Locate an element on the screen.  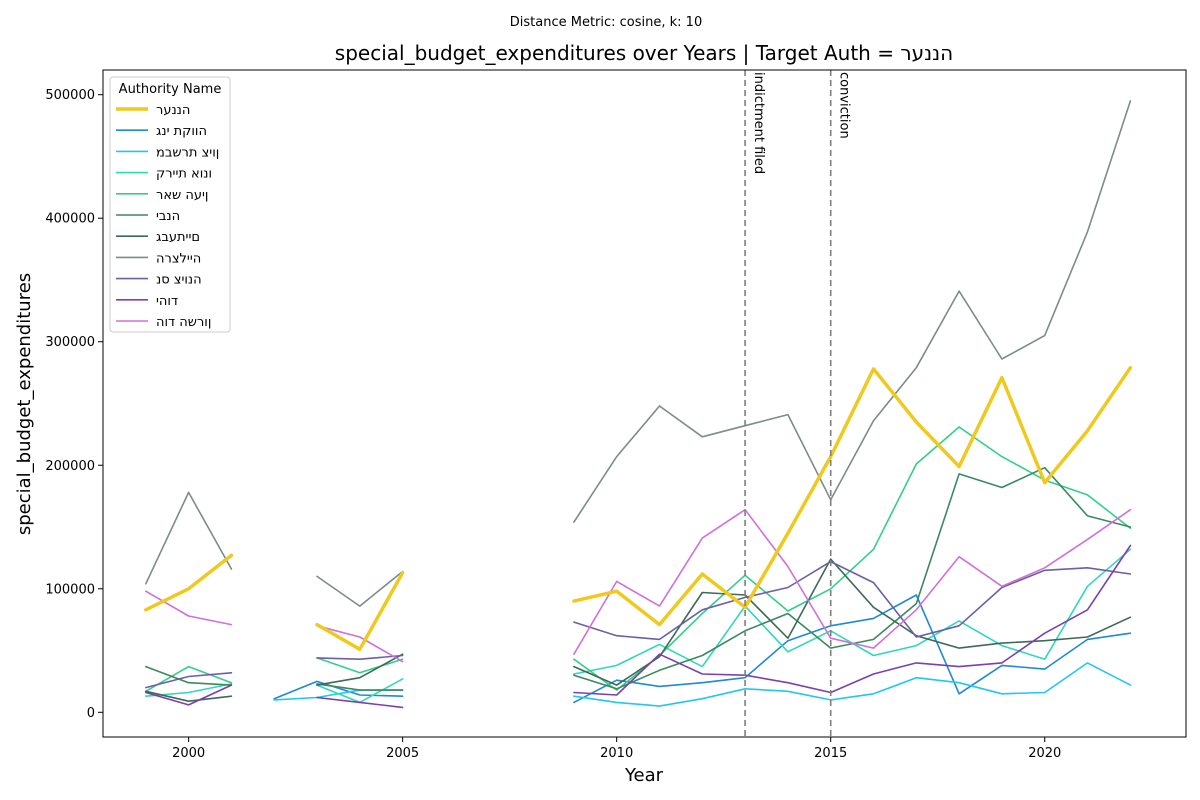
legend-entry: םייתעבג is located at coordinates (178, 237).